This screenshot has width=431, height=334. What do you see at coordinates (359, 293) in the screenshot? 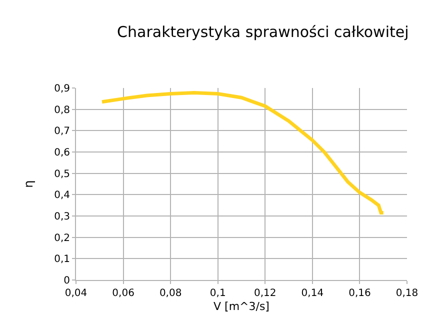
I see `x-tick-label: 0,16` at bounding box center [359, 293].